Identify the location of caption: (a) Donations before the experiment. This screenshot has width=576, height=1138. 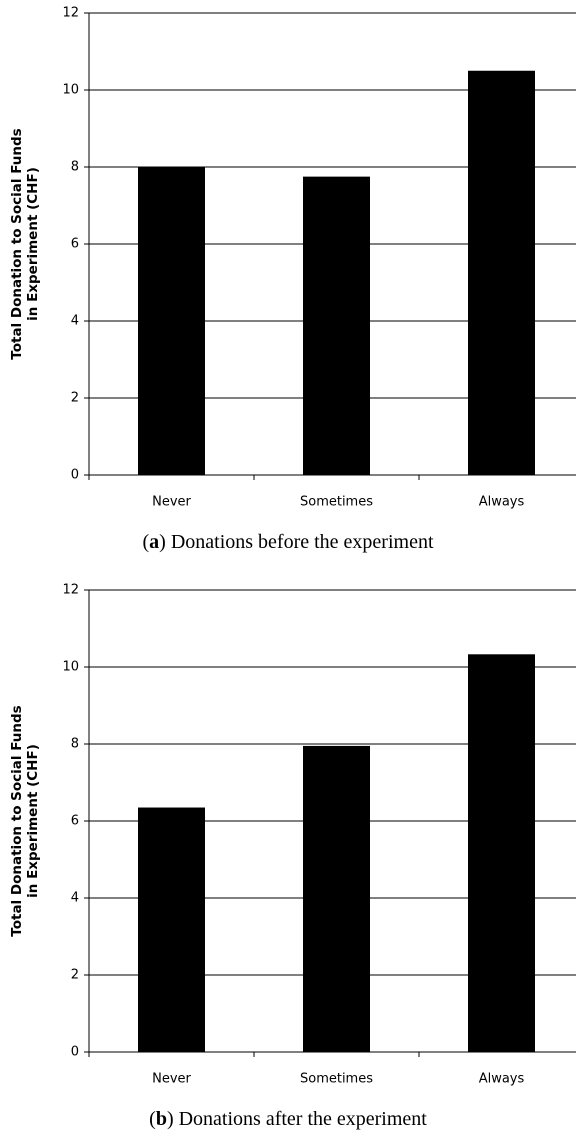
(287, 542).